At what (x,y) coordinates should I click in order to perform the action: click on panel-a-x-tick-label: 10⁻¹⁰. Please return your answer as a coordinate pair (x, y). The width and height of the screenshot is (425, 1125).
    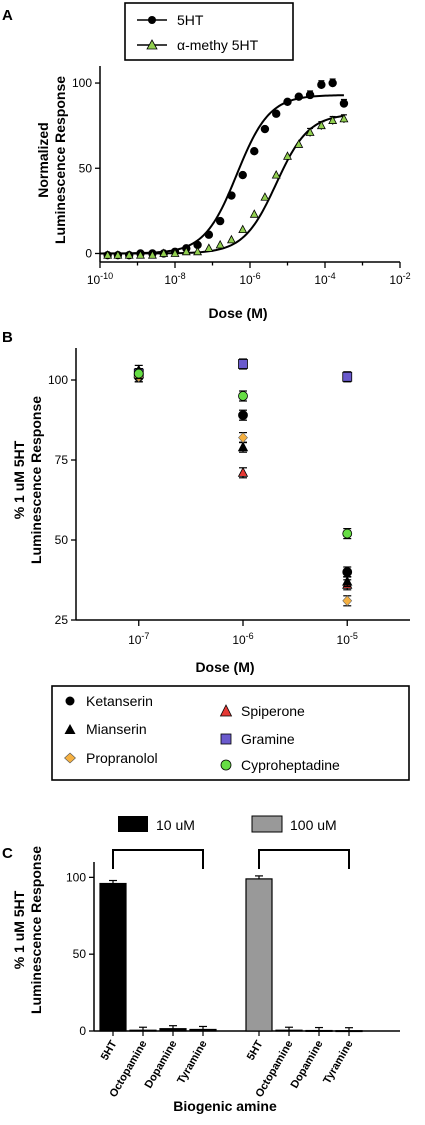
    Looking at the image, I should click on (100, 279).